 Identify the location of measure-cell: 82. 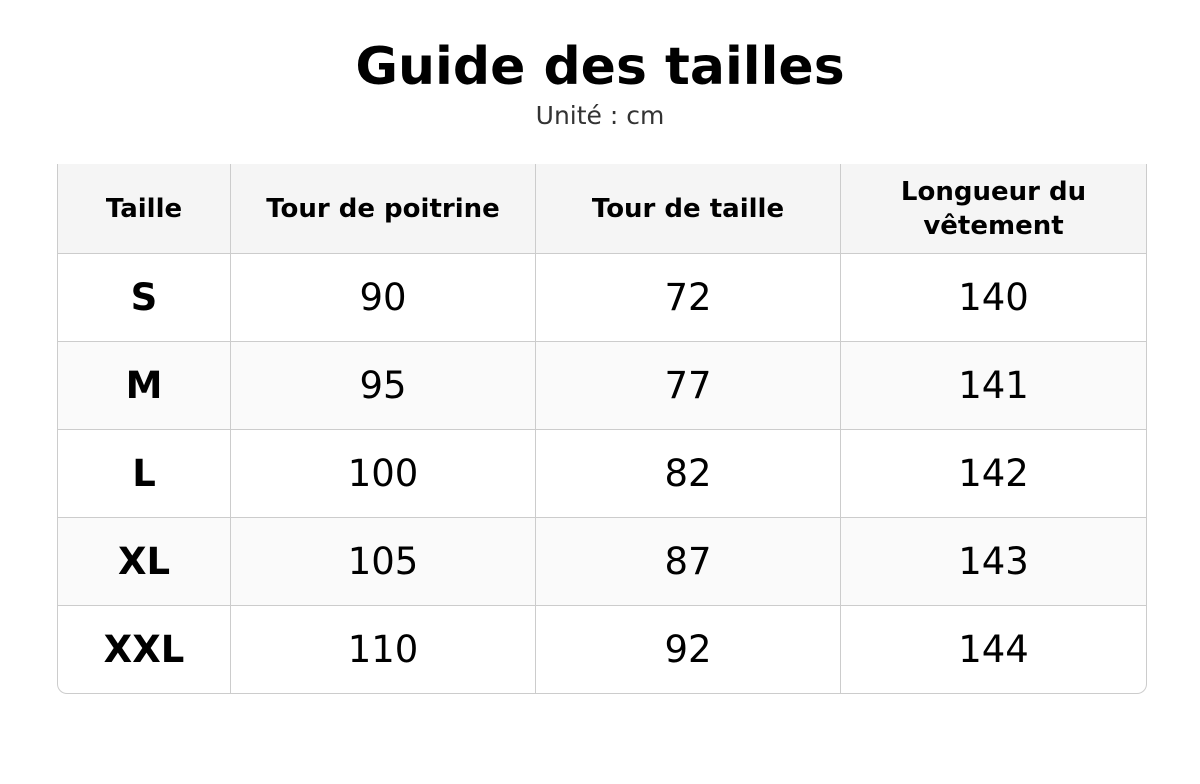
(688, 473).